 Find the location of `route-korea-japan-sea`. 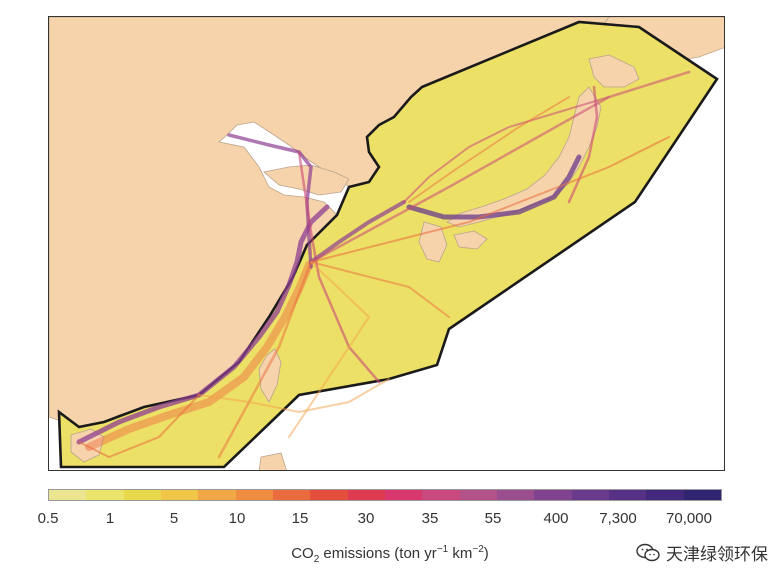

route-korea-japan-sea is located at coordinates (489, 149).